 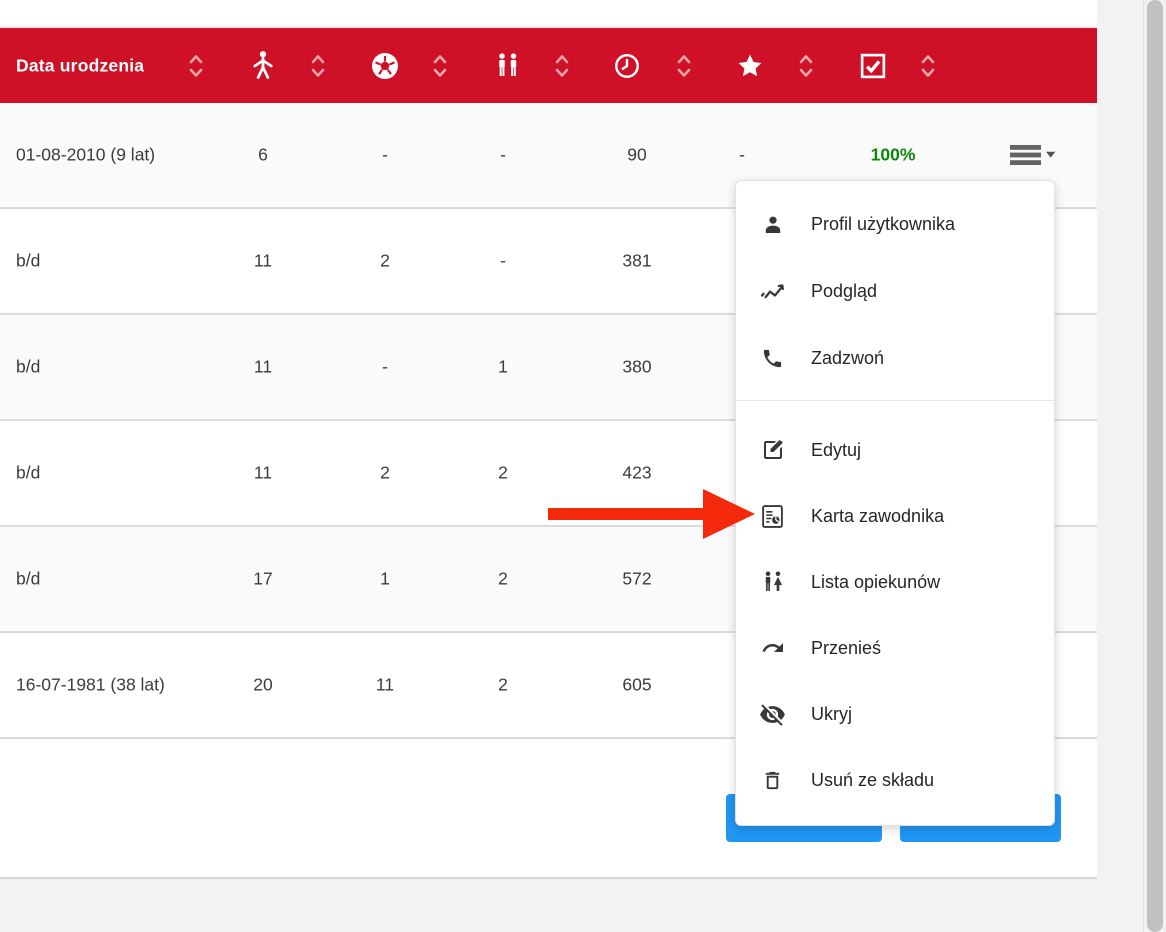 I want to click on player-card-icon, so click(x=772, y=516).